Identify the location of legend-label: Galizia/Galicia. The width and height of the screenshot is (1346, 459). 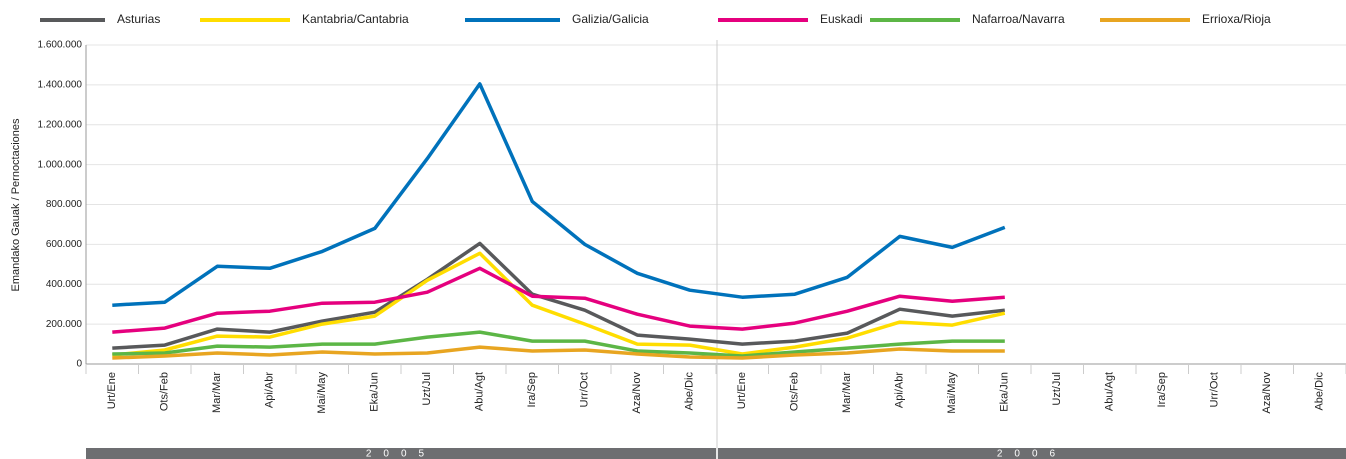
(610, 19).